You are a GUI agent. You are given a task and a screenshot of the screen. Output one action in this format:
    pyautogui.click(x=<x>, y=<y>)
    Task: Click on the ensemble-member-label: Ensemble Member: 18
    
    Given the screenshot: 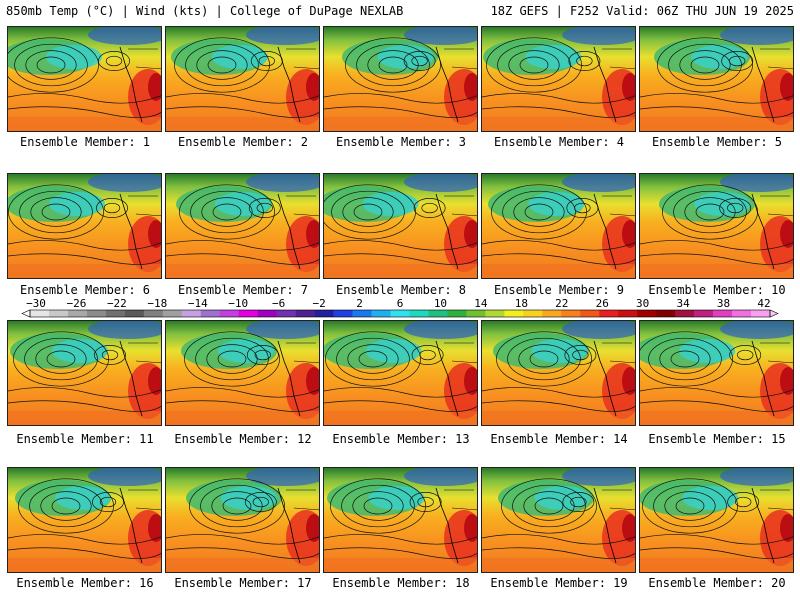 What is the action you would take?
    pyautogui.click(x=401, y=583)
    